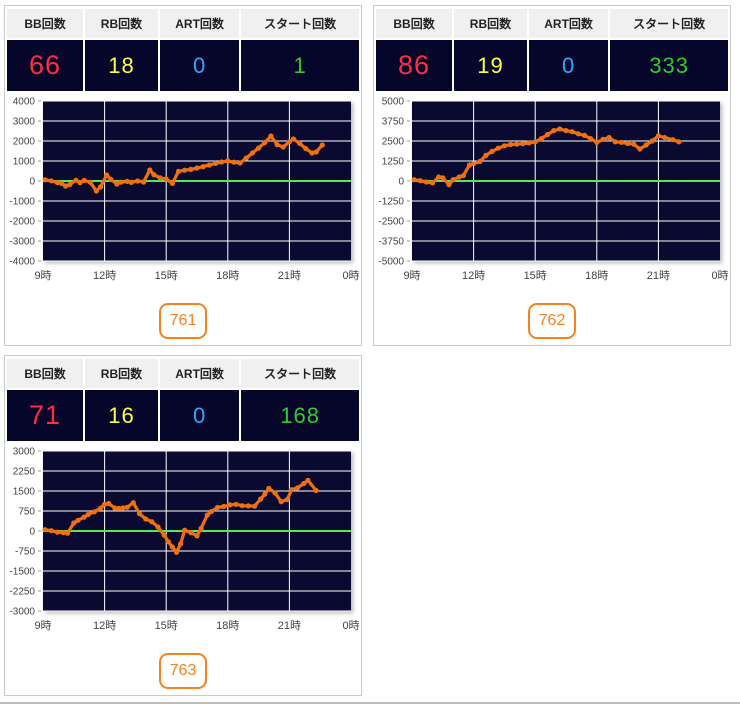 The width and height of the screenshot is (740, 706). I want to click on stat-value-bb: 86, so click(414, 65).